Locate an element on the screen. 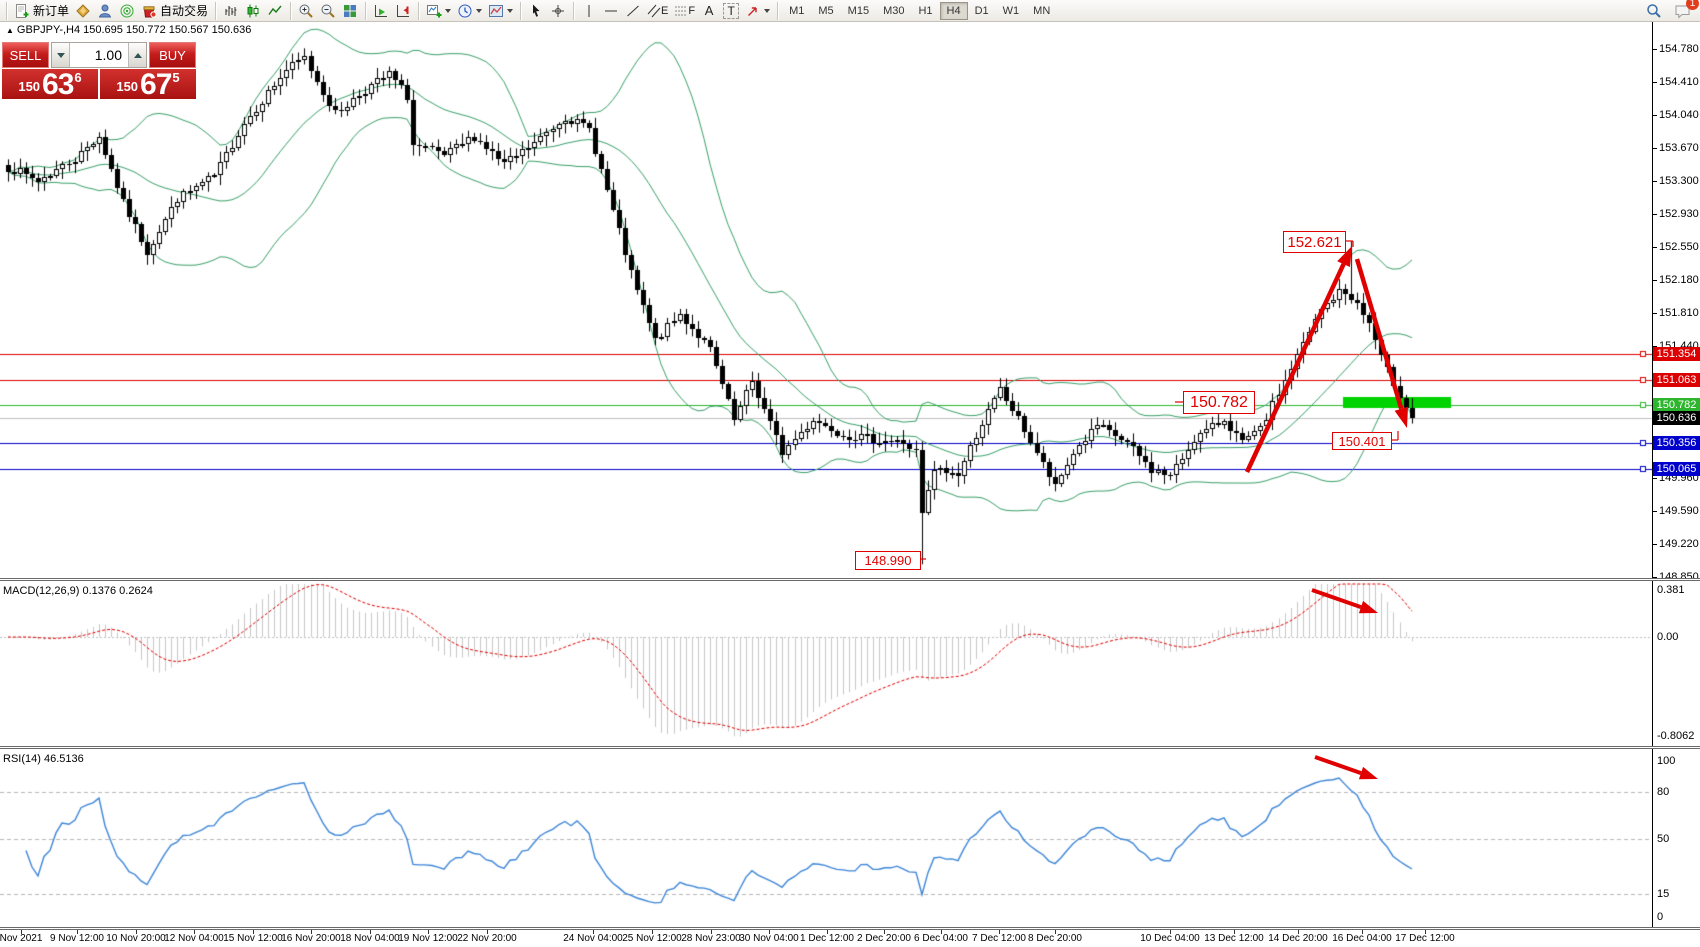 This screenshot has height=947, width=1700. tile-windows-button is located at coordinates (350, 11).